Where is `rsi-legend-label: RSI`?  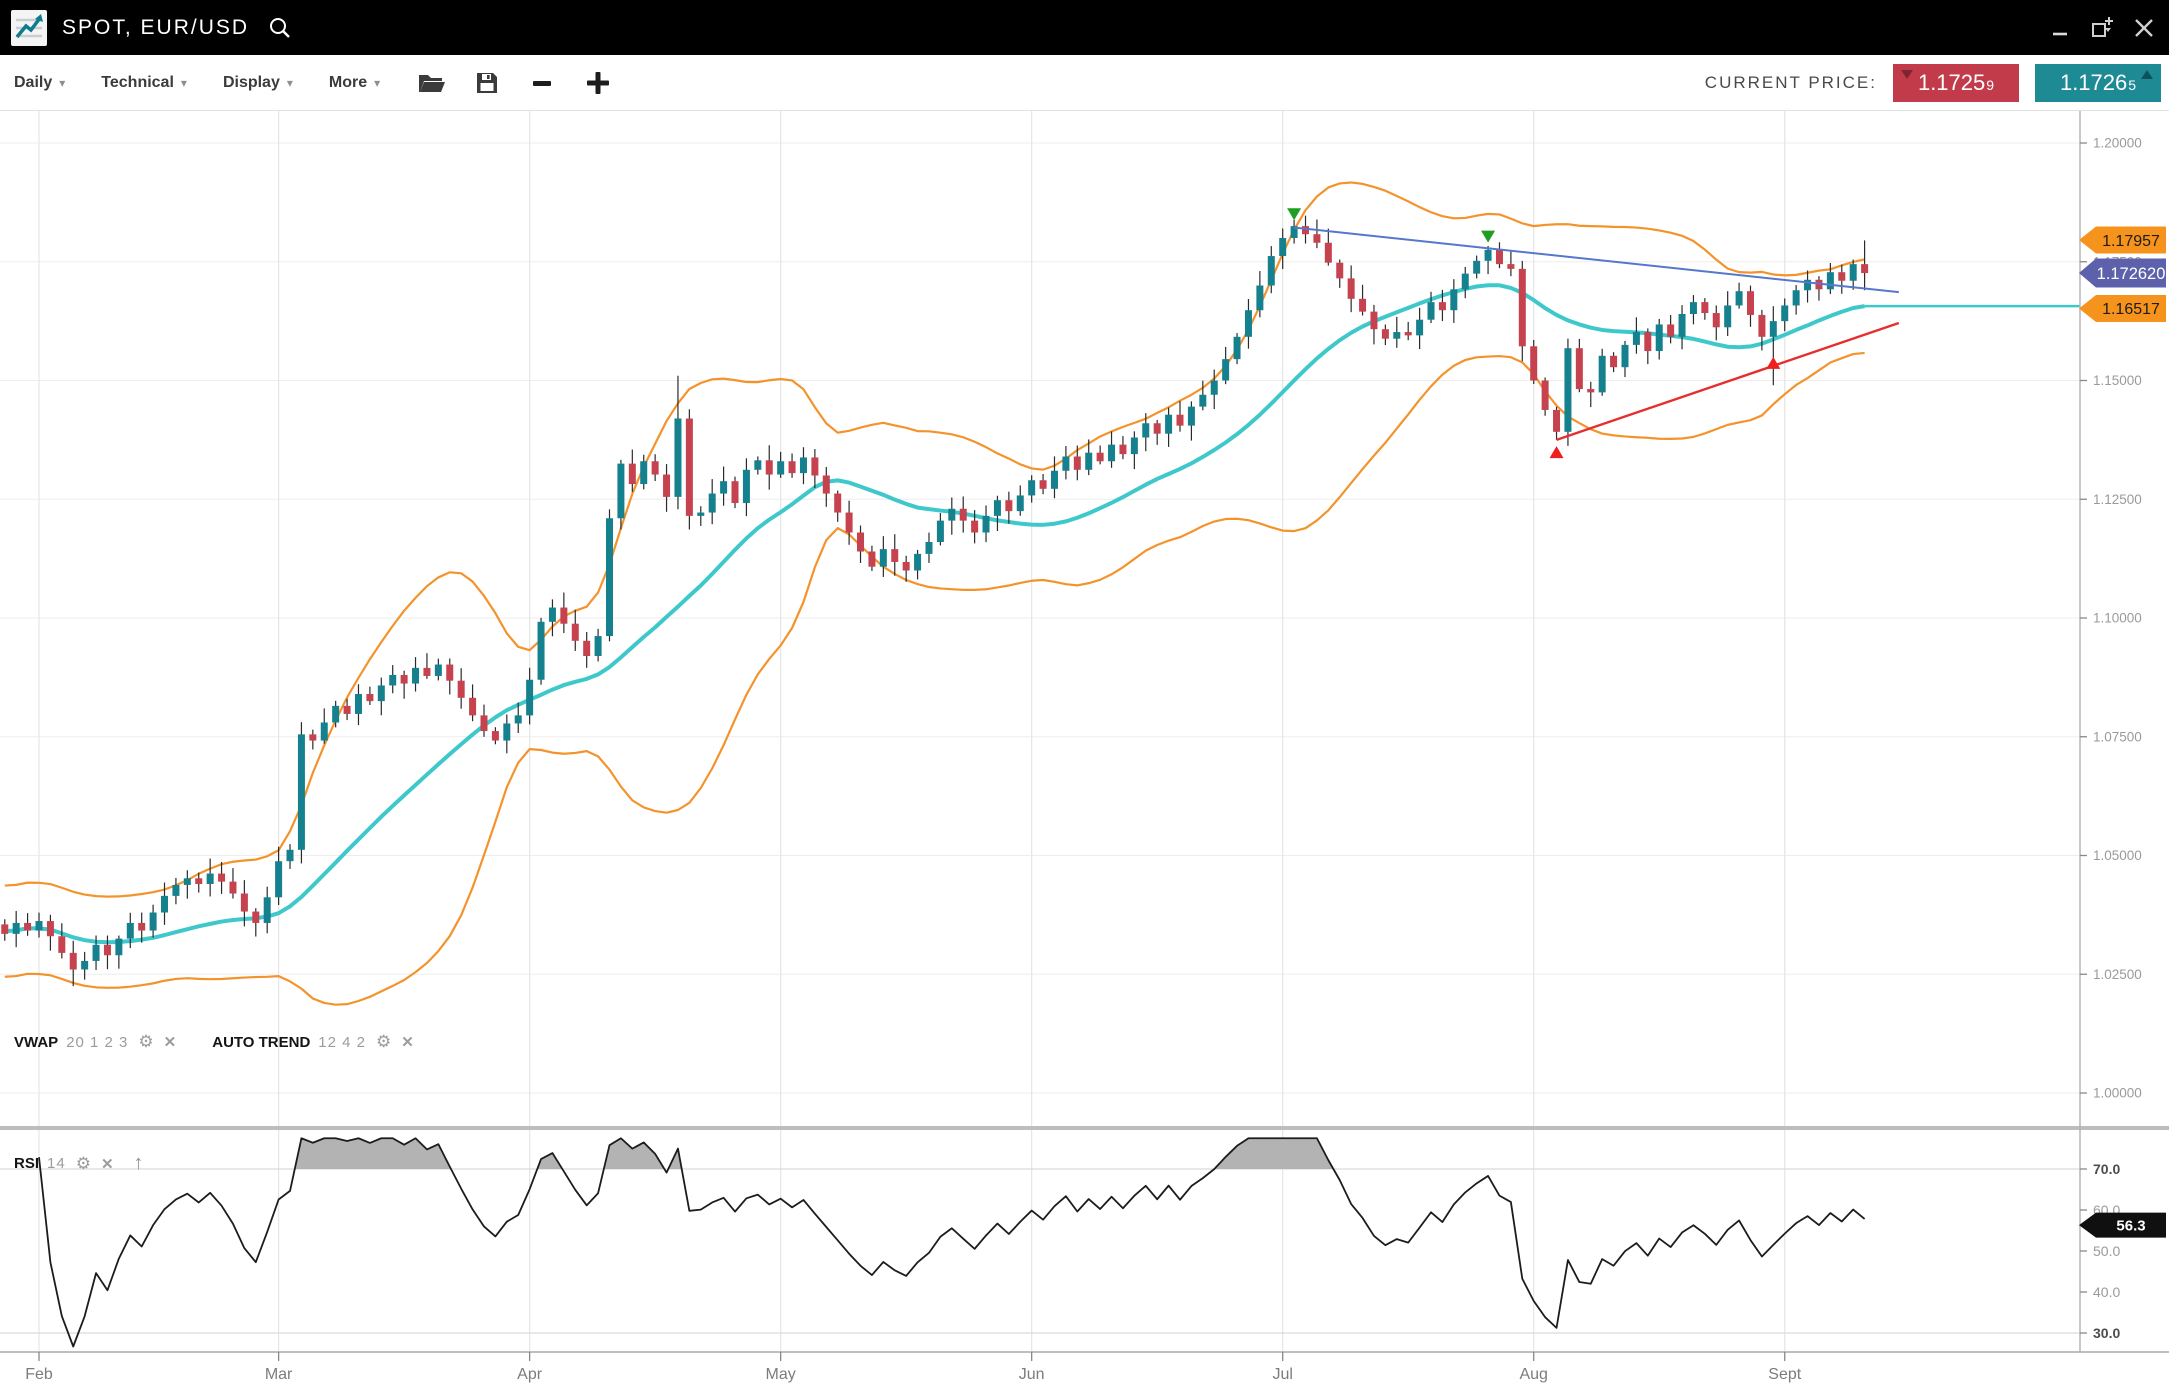 rsi-legend-label: RSI is located at coordinates (27, 1163).